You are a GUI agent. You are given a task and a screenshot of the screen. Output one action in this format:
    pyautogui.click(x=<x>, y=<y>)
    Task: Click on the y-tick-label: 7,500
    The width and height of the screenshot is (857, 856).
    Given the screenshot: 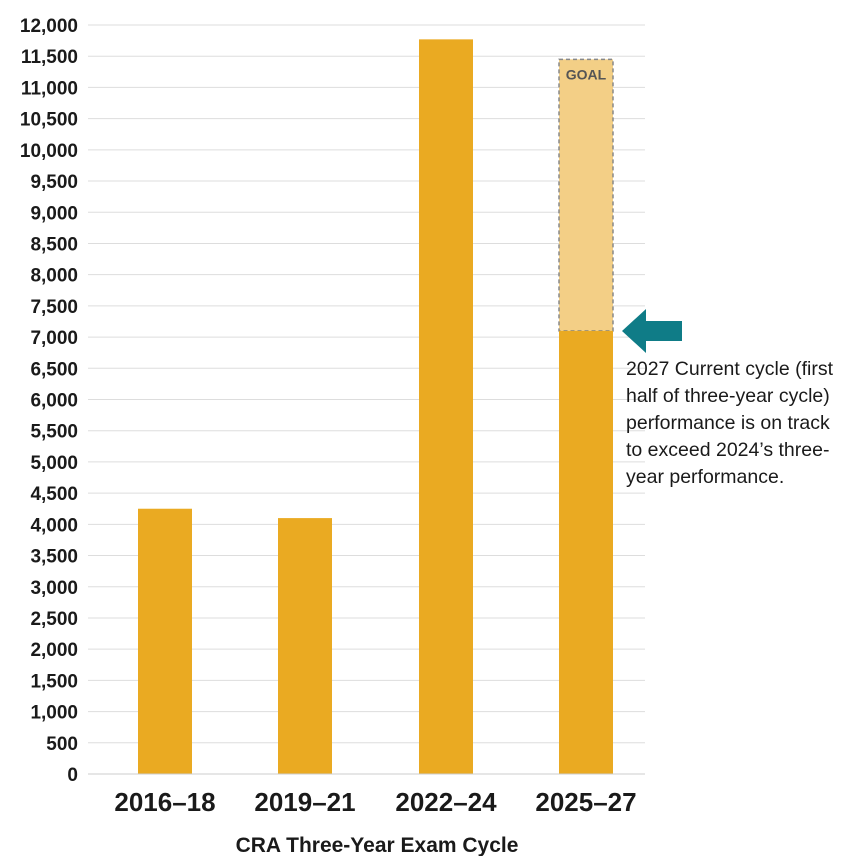 What is the action you would take?
    pyautogui.click(x=54, y=307)
    